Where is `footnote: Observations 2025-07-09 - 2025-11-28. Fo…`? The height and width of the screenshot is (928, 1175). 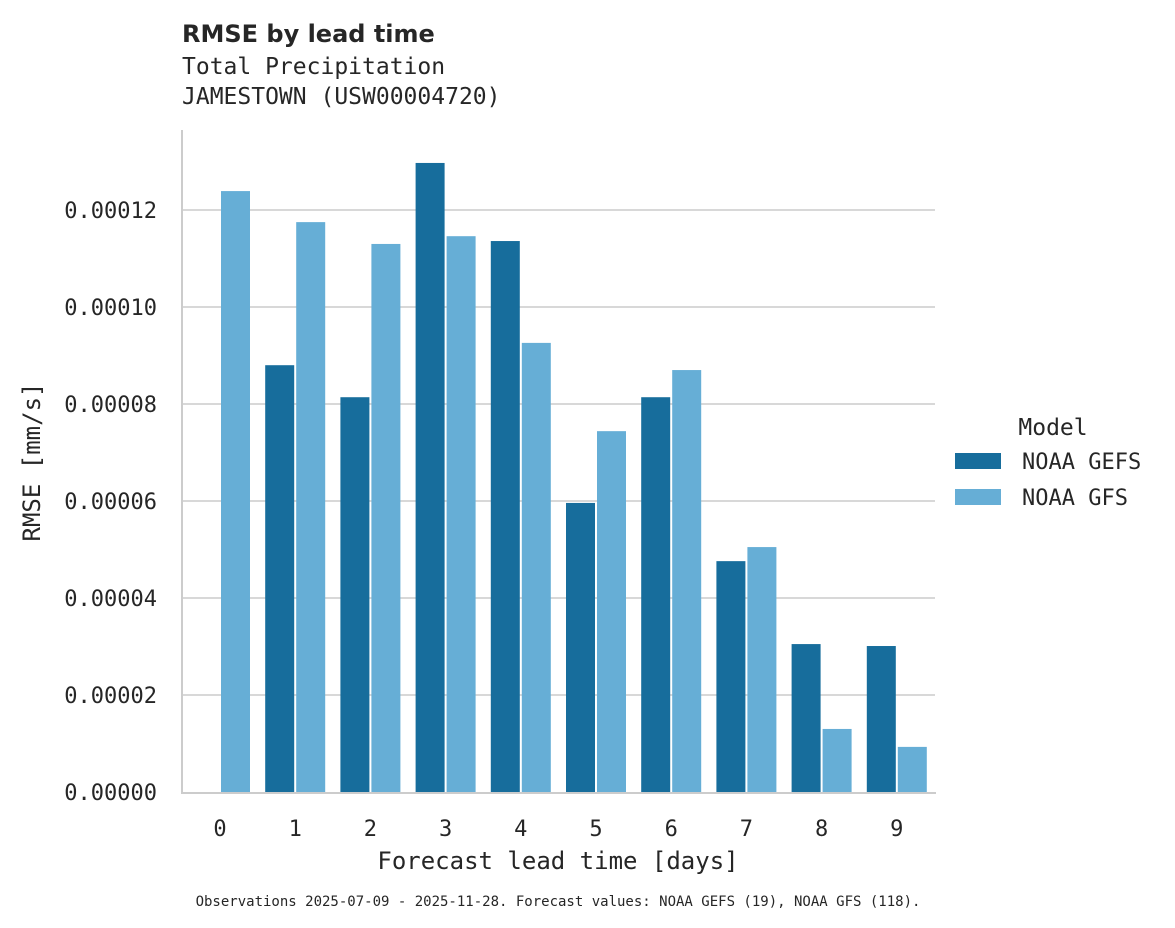
footnote: Observations 2025-07-09 - 2025-11-28. Fo… is located at coordinates (558, 902).